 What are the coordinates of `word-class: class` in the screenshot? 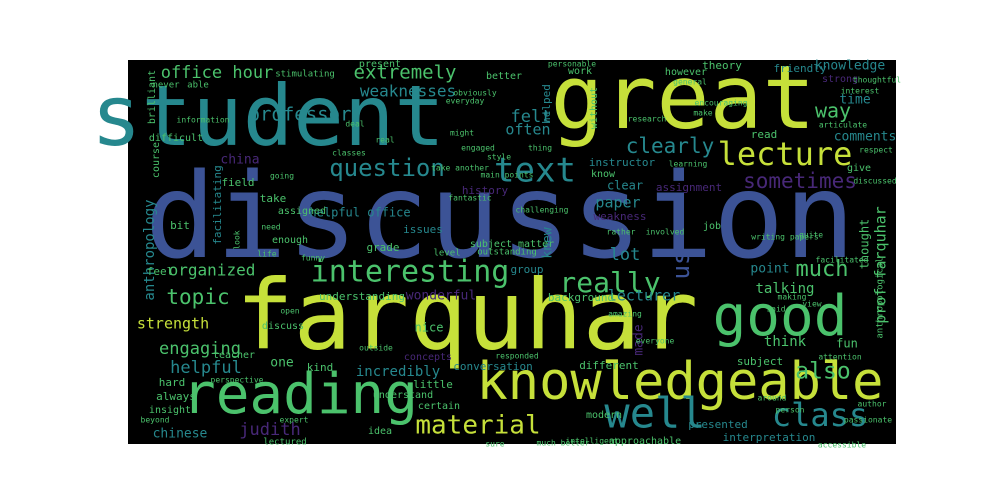 It's located at (820, 415).